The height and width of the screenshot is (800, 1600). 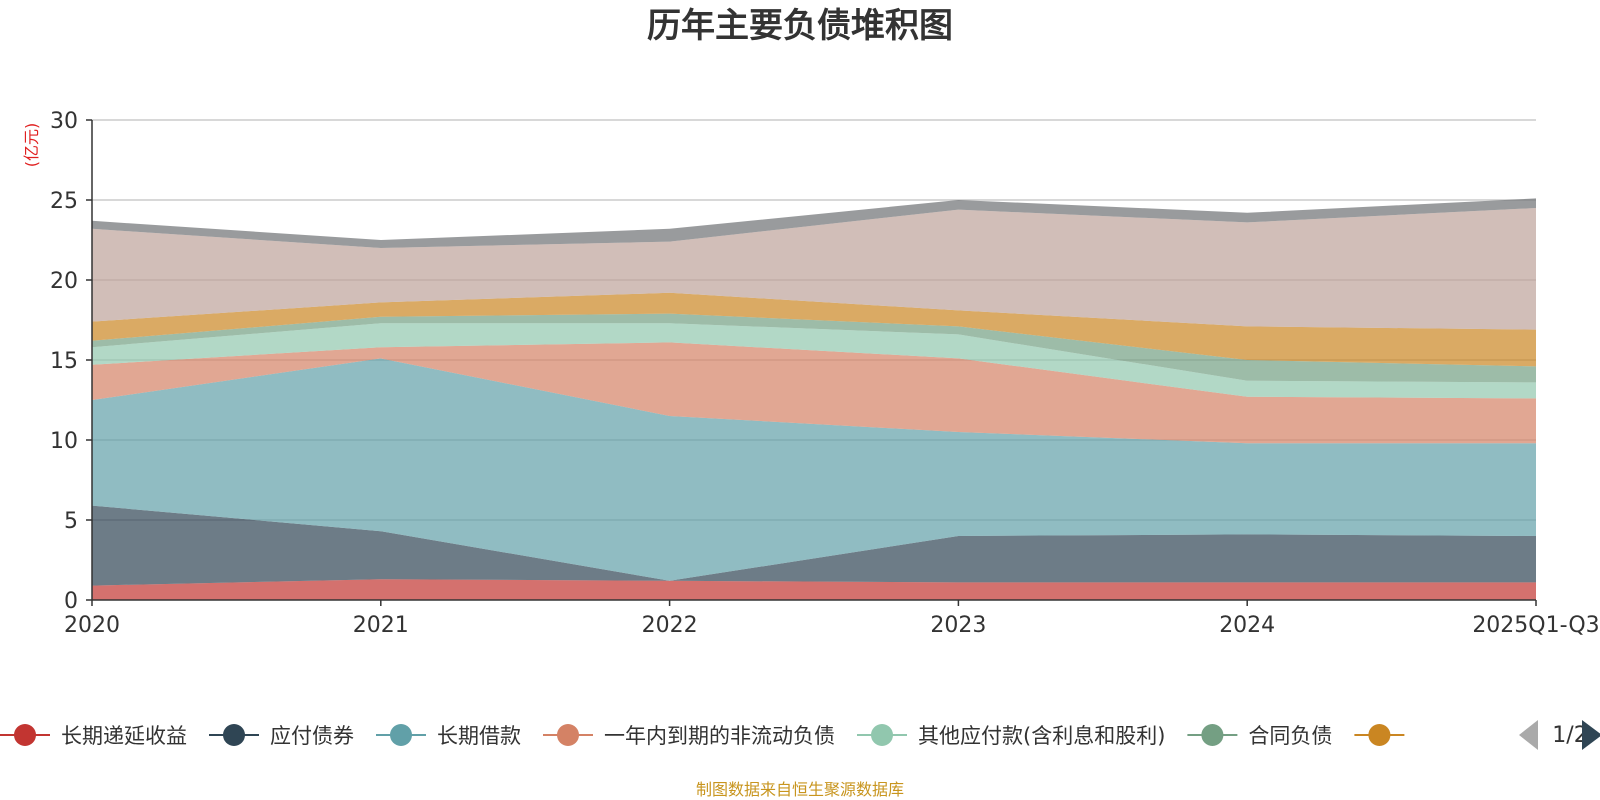 What do you see at coordinates (124, 736) in the screenshot?
I see `legend-label: 长期递延收益` at bounding box center [124, 736].